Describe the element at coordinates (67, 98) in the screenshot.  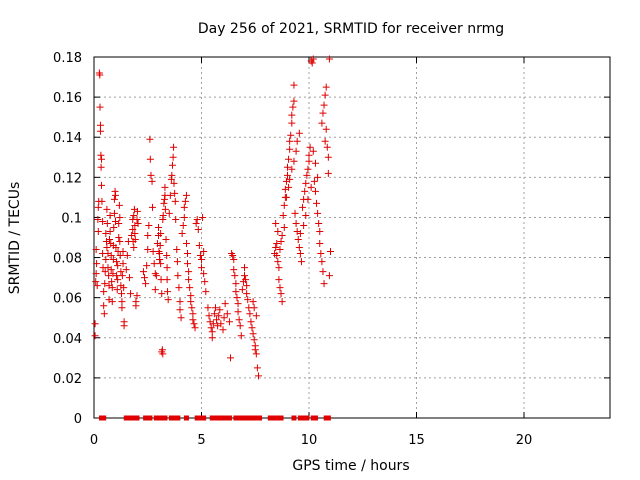
I see `y-tick-label: 0.16` at that location.